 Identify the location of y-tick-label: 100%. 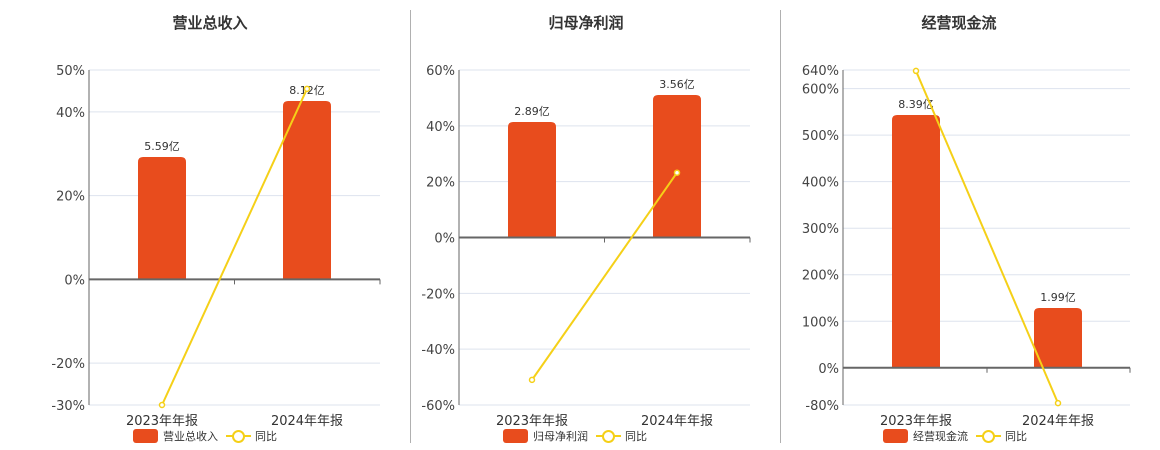
(820, 322).